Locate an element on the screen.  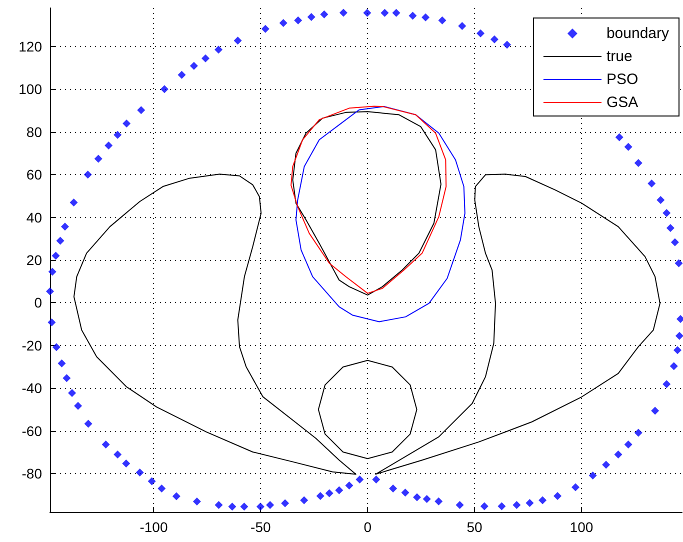
x-tick-label: -100 is located at coordinates (154, 527).